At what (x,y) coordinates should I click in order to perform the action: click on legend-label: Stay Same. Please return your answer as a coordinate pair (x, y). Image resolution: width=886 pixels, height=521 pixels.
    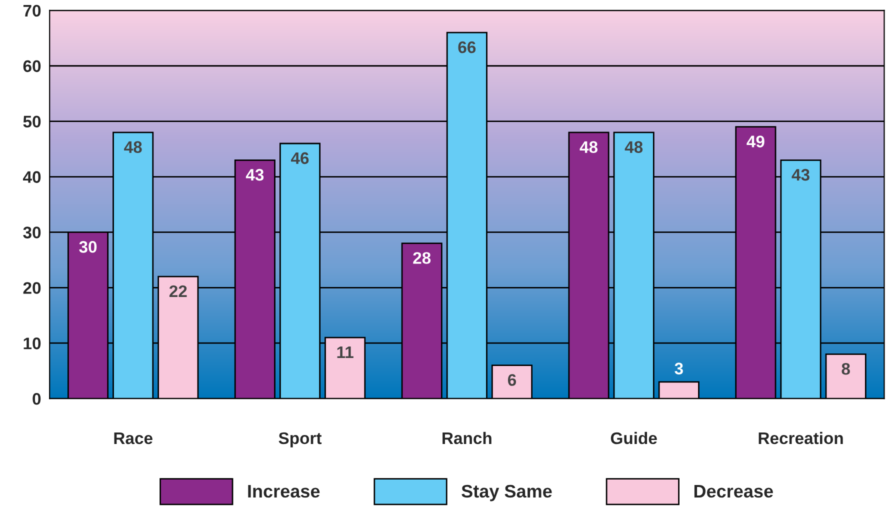
    Looking at the image, I should click on (507, 493).